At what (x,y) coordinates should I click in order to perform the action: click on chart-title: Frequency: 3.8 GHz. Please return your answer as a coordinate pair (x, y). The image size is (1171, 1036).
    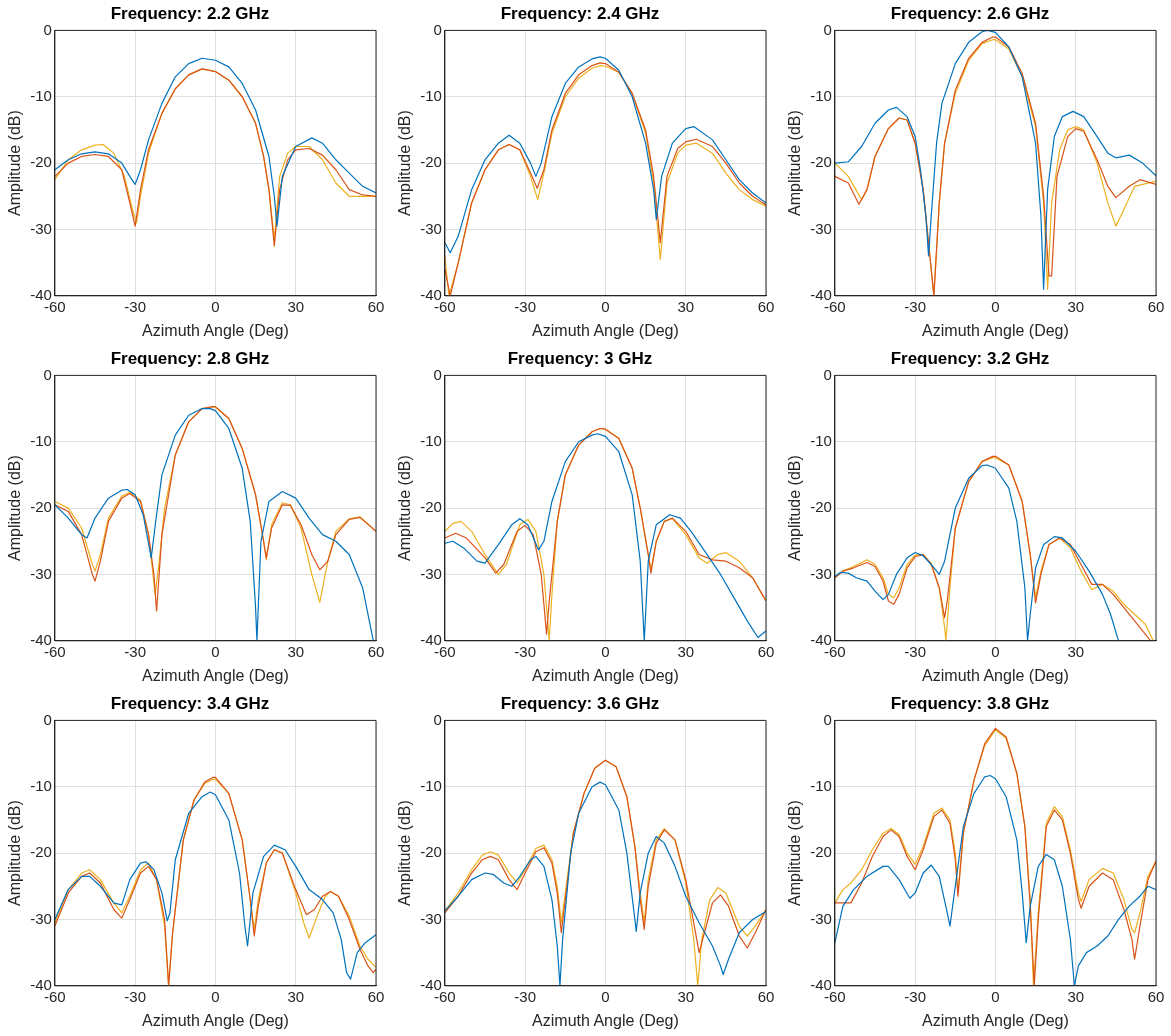
    Looking at the image, I should click on (970, 703).